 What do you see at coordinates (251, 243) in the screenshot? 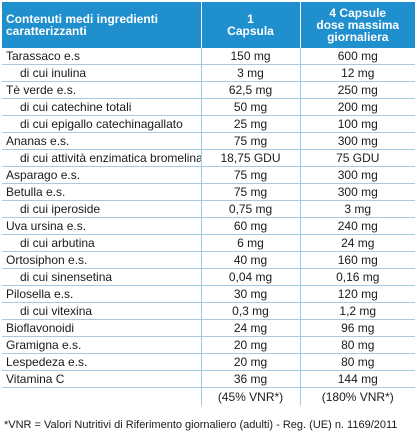
I see `one-capsule-amount: 6 mg` at bounding box center [251, 243].